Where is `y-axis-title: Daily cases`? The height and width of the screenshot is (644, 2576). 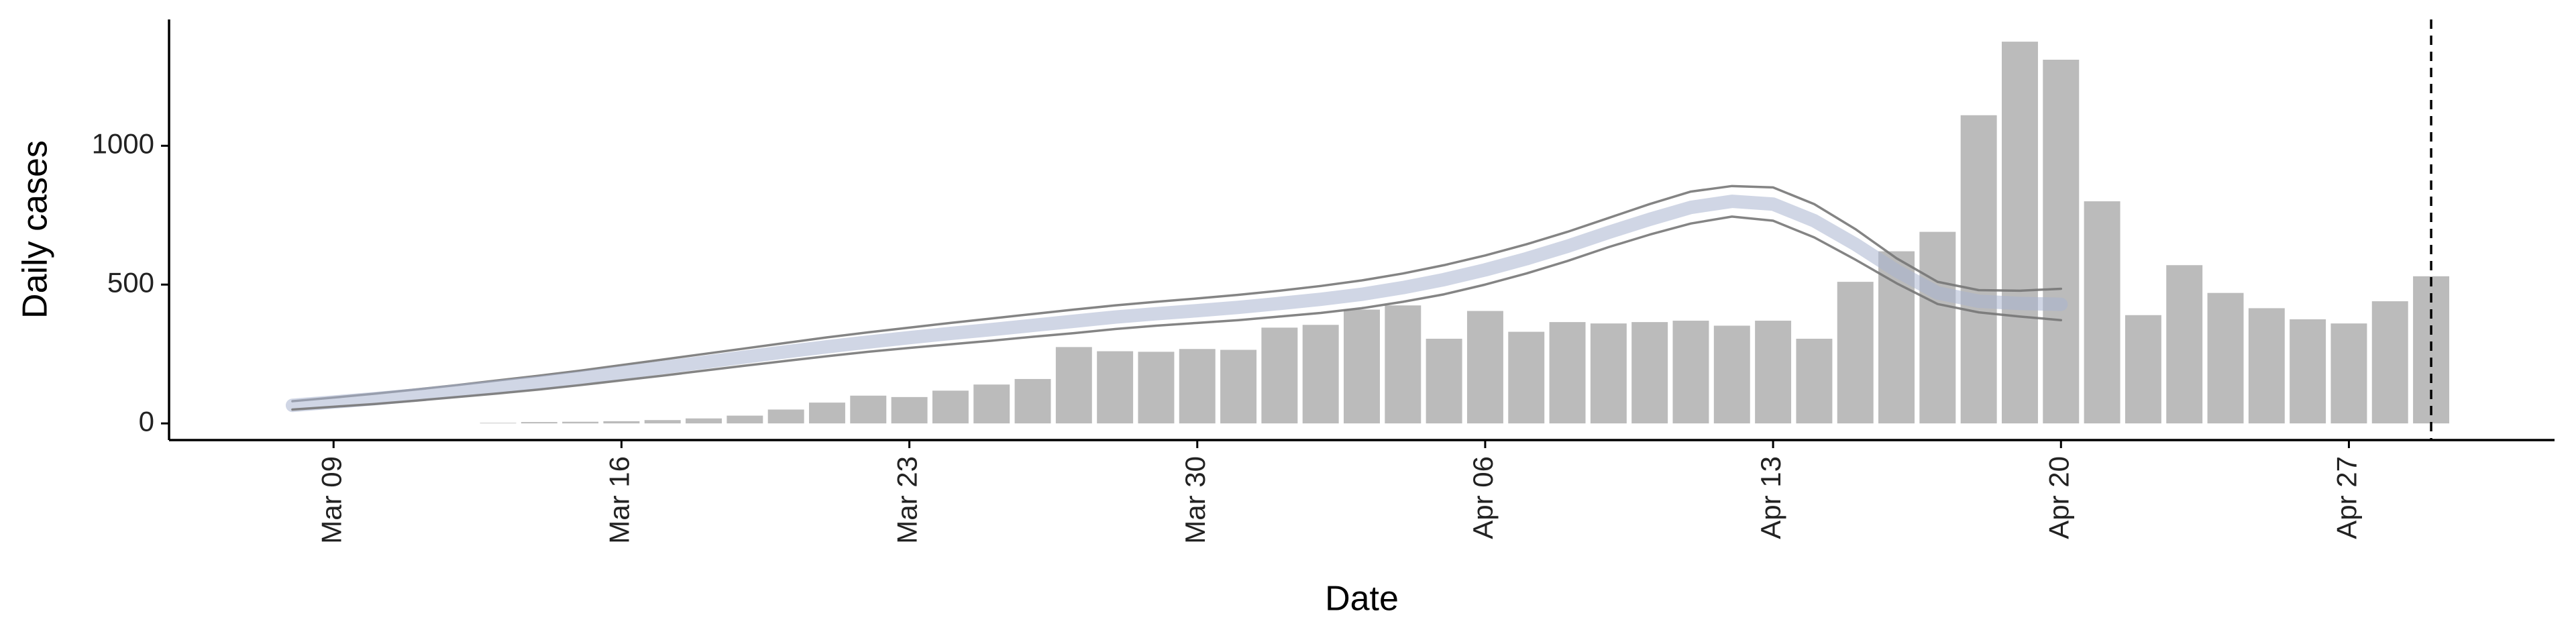 y-axis-title: Daily cases is located at coordinates (35, 229).